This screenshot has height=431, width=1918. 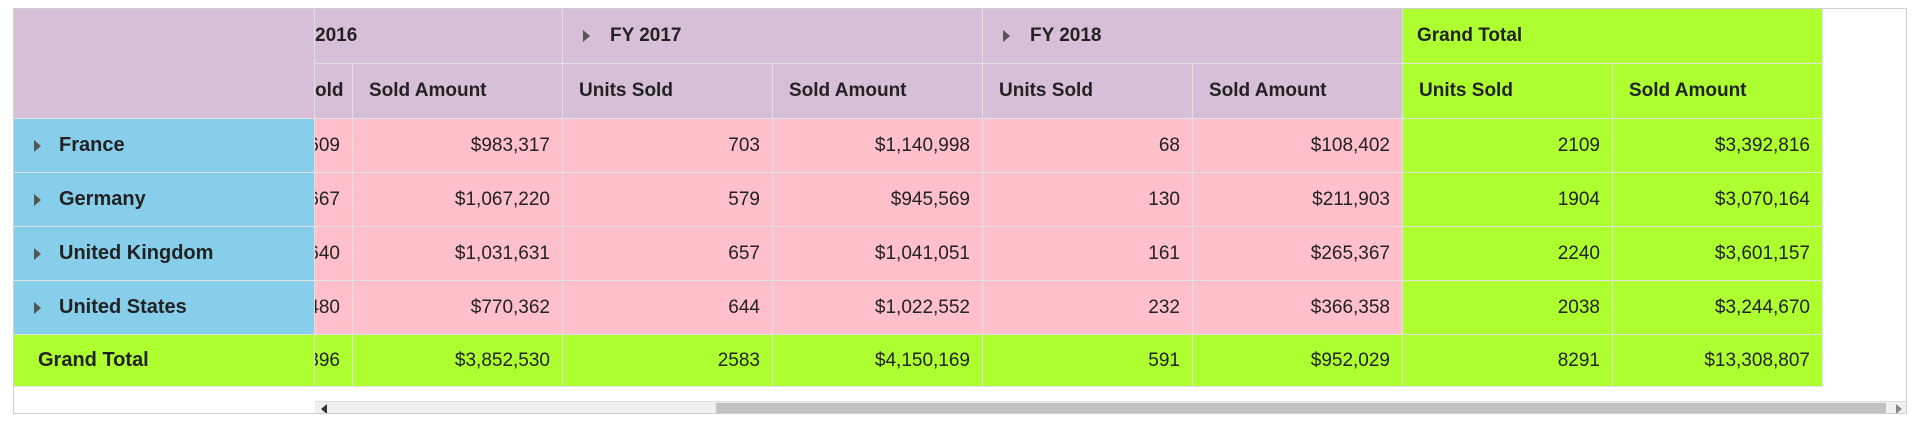 What do you see at coordinates (1508, 308) in the screenshot?
I see `grand-total-cell: 2038` at bounding box center [1508, 308].